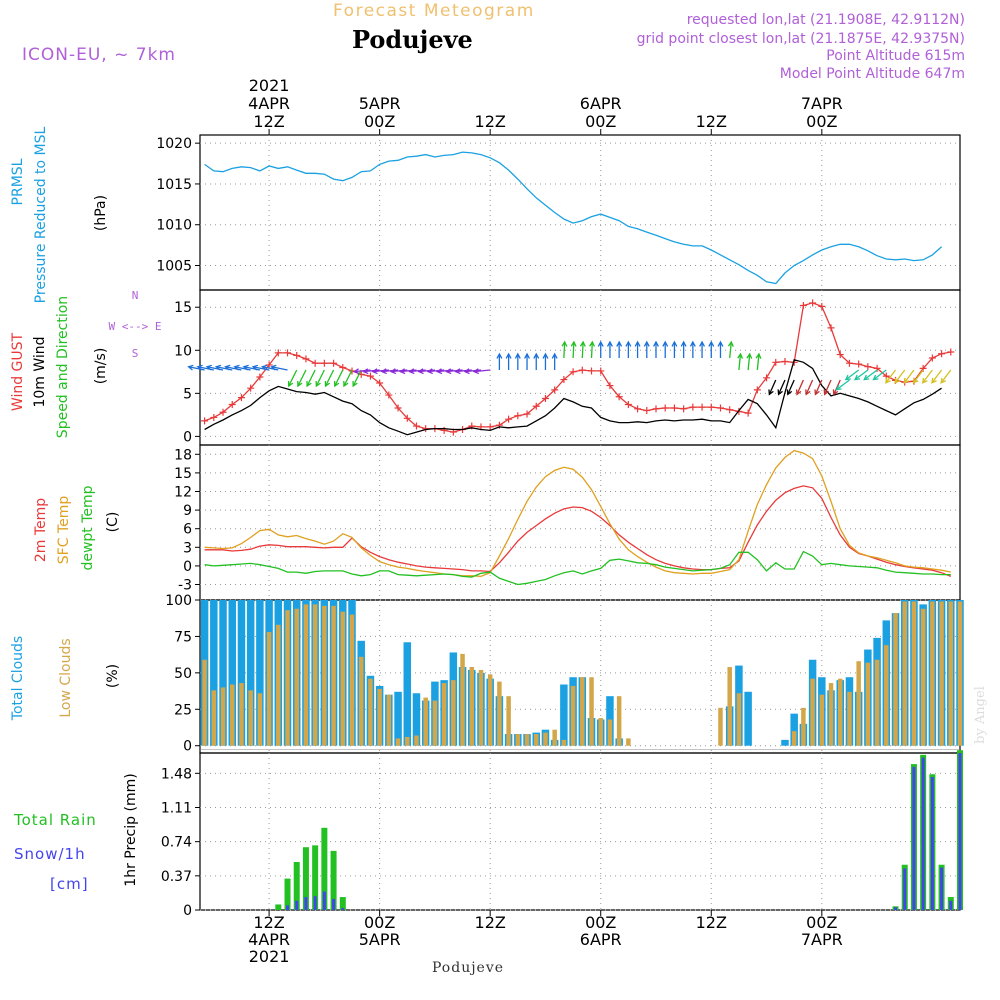  Describe the element at coordinates (88, 527) in the screenshot. I see `temp-label-dew: dewpt Temp` at that location.